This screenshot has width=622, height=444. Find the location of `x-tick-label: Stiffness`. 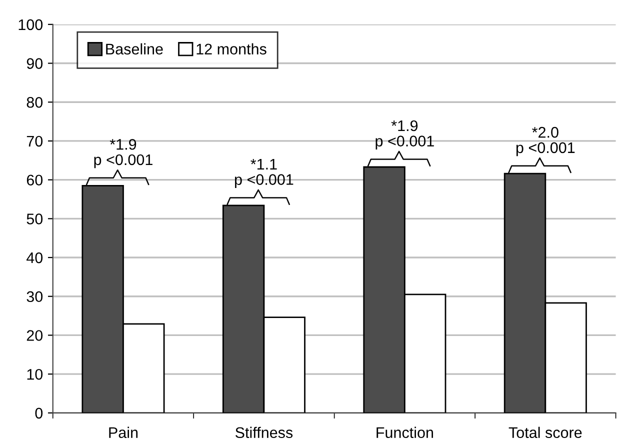

x-tick-label: Stiffness is located at coordinates (264, 432).